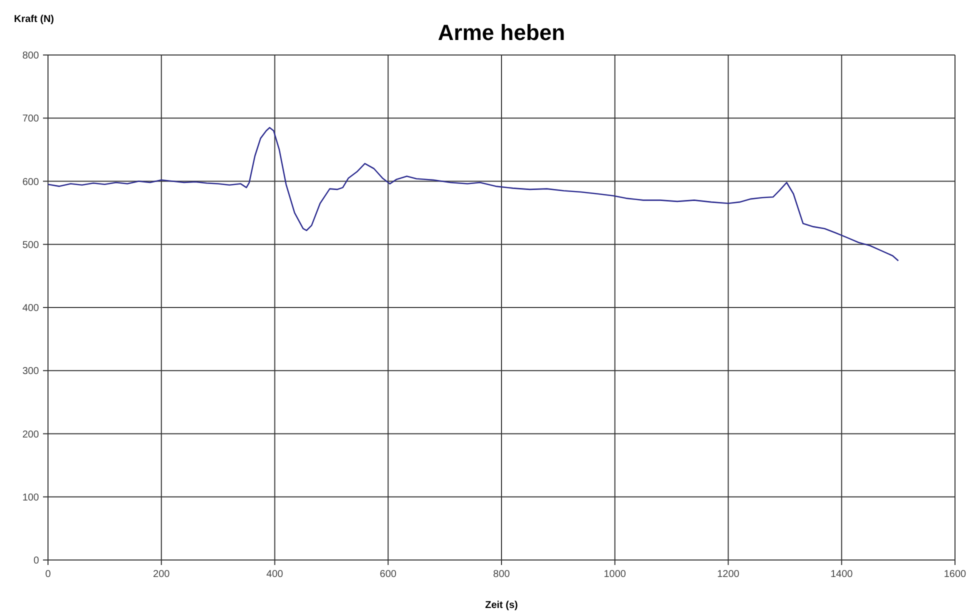 The width and height of the screenshot is (974, 611). I want to click on y-tick-label: 200, so click(31, 434).